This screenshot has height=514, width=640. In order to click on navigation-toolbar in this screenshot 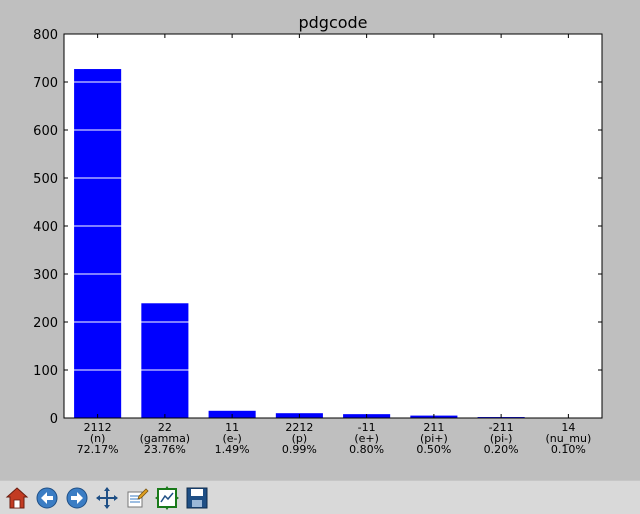, I will do `click(320, 497)`.